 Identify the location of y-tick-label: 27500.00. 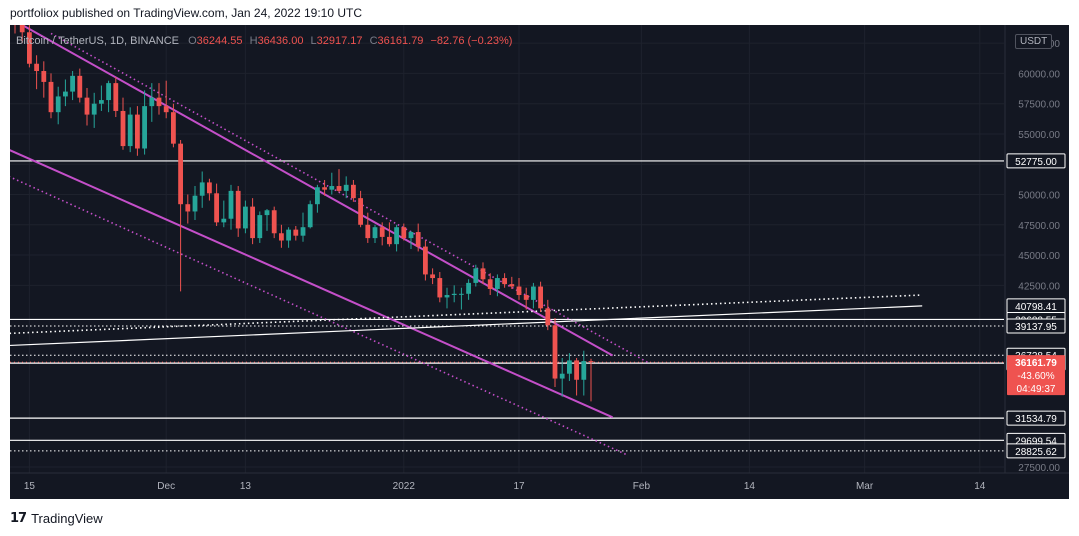
(1039, 468).